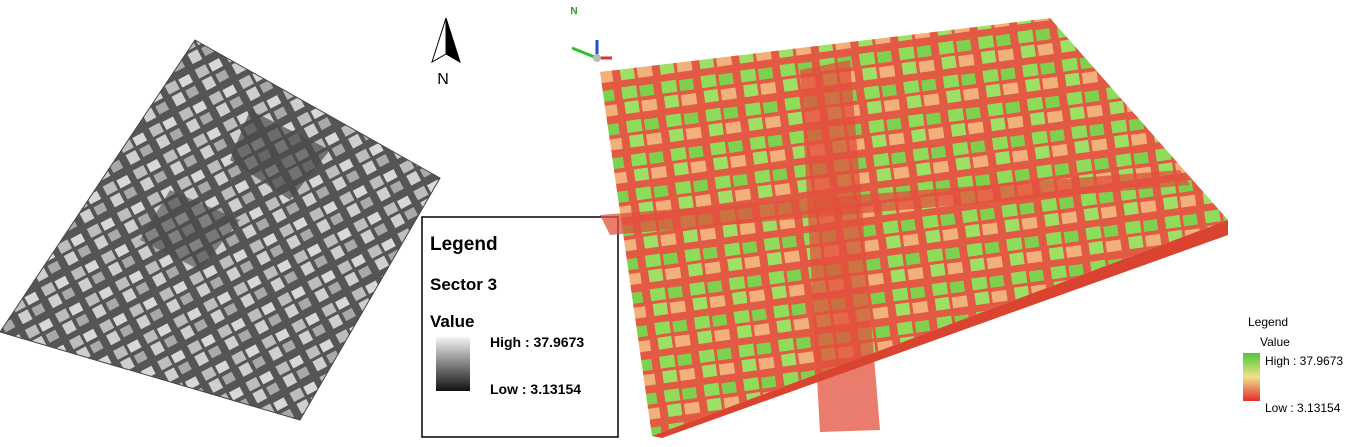  What do you see at coordinates (463, 284) in the screenshot?
I see `legend-layer: Sector 3` at bounding box center [463, 284].